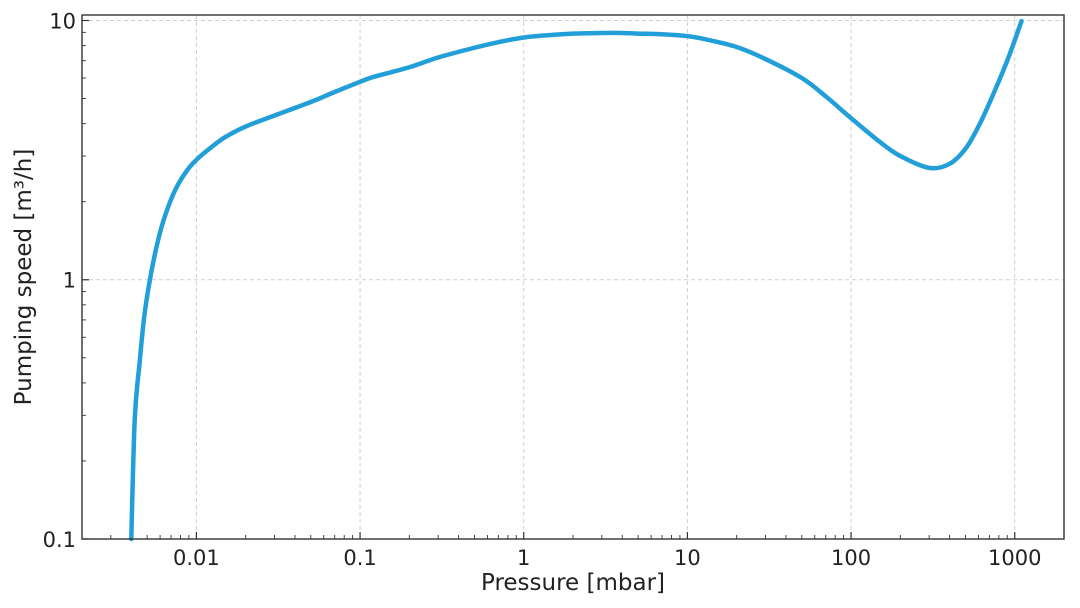 Image resolution: width=1080 pixels, height=608 pixels. I want to click on x-tick-label: 0.01, so click(196, 558).